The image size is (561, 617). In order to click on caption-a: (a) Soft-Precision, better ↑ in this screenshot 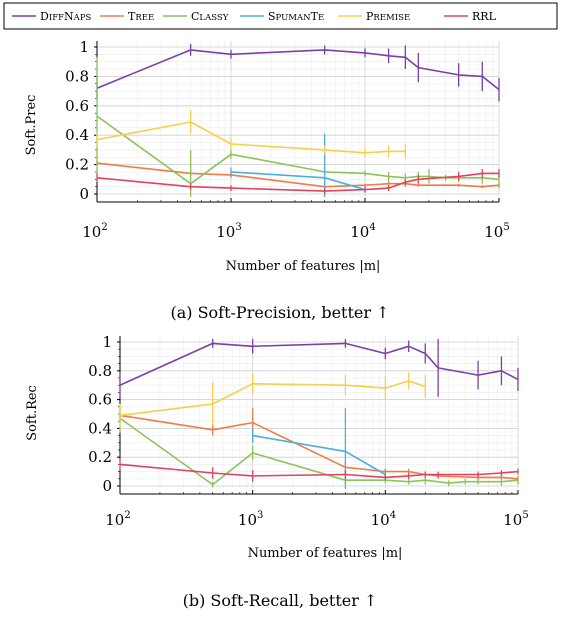, I will do `click(279, 312)`.